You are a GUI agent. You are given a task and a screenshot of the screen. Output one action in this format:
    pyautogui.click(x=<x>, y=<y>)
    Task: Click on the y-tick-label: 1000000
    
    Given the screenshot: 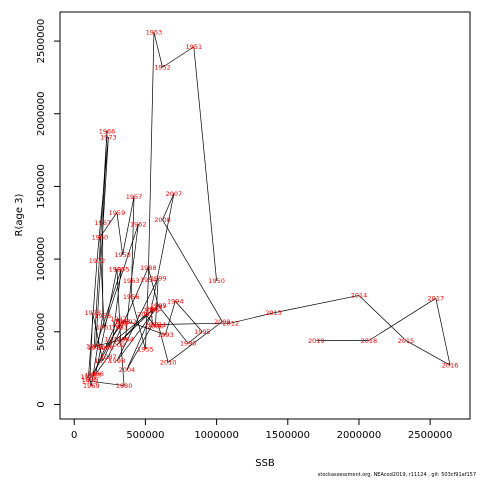 What is the action you would take?
    pyautogui.click(x=41, y=259)
    